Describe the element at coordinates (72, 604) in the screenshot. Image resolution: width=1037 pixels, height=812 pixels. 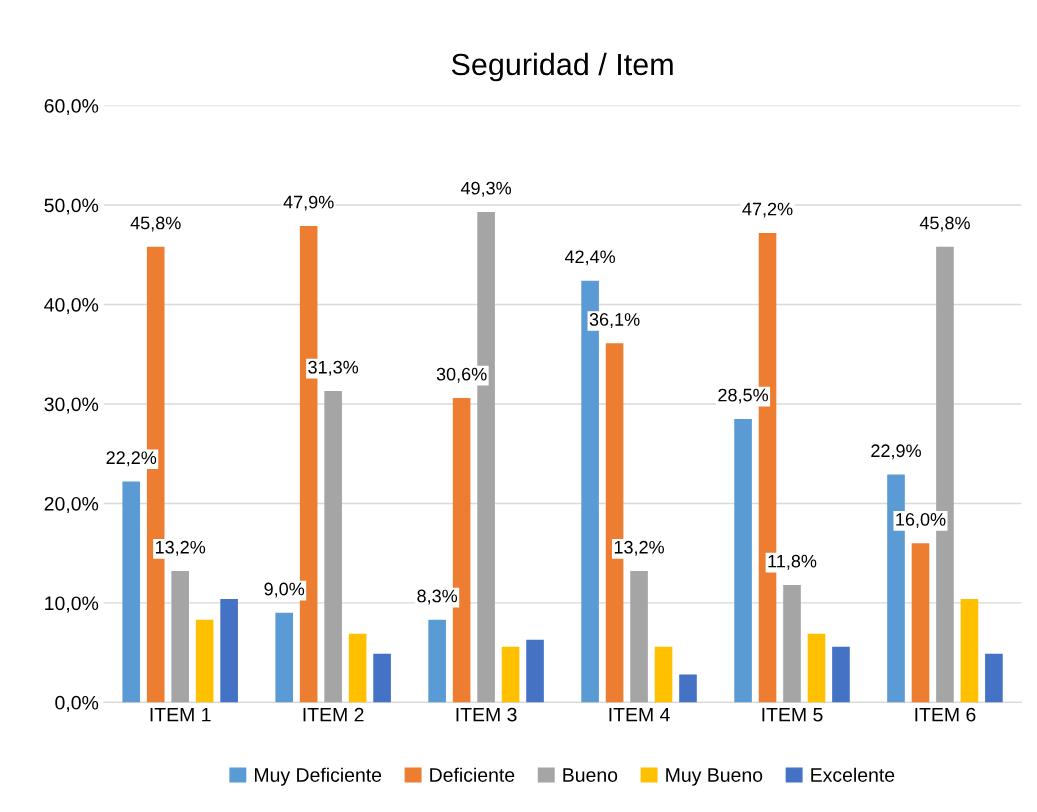
I see `y-tick-label: 10,0%` at that location.